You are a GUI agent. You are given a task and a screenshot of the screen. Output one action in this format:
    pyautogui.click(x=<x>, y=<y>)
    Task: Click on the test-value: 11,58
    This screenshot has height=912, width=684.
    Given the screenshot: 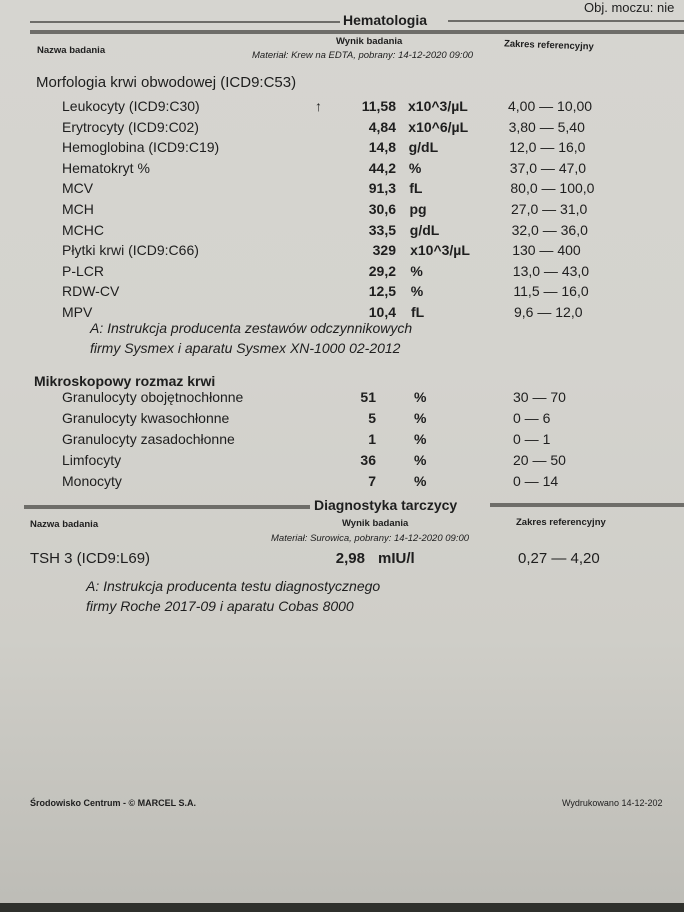 What is the action you would take?
    pyautogui.click(x=378, y=106)
    